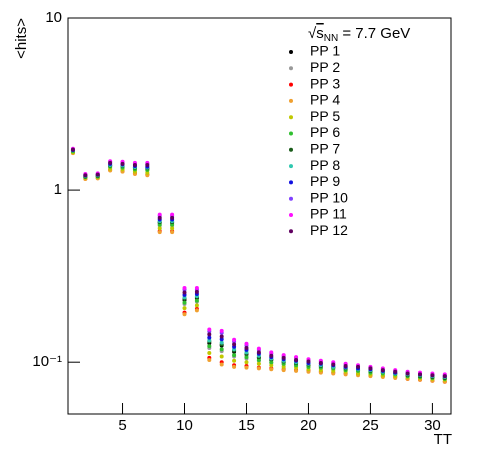  Describe the element at coordinates (331, 38) in the screenshot. I see `annotation-sub: NN` at that location.